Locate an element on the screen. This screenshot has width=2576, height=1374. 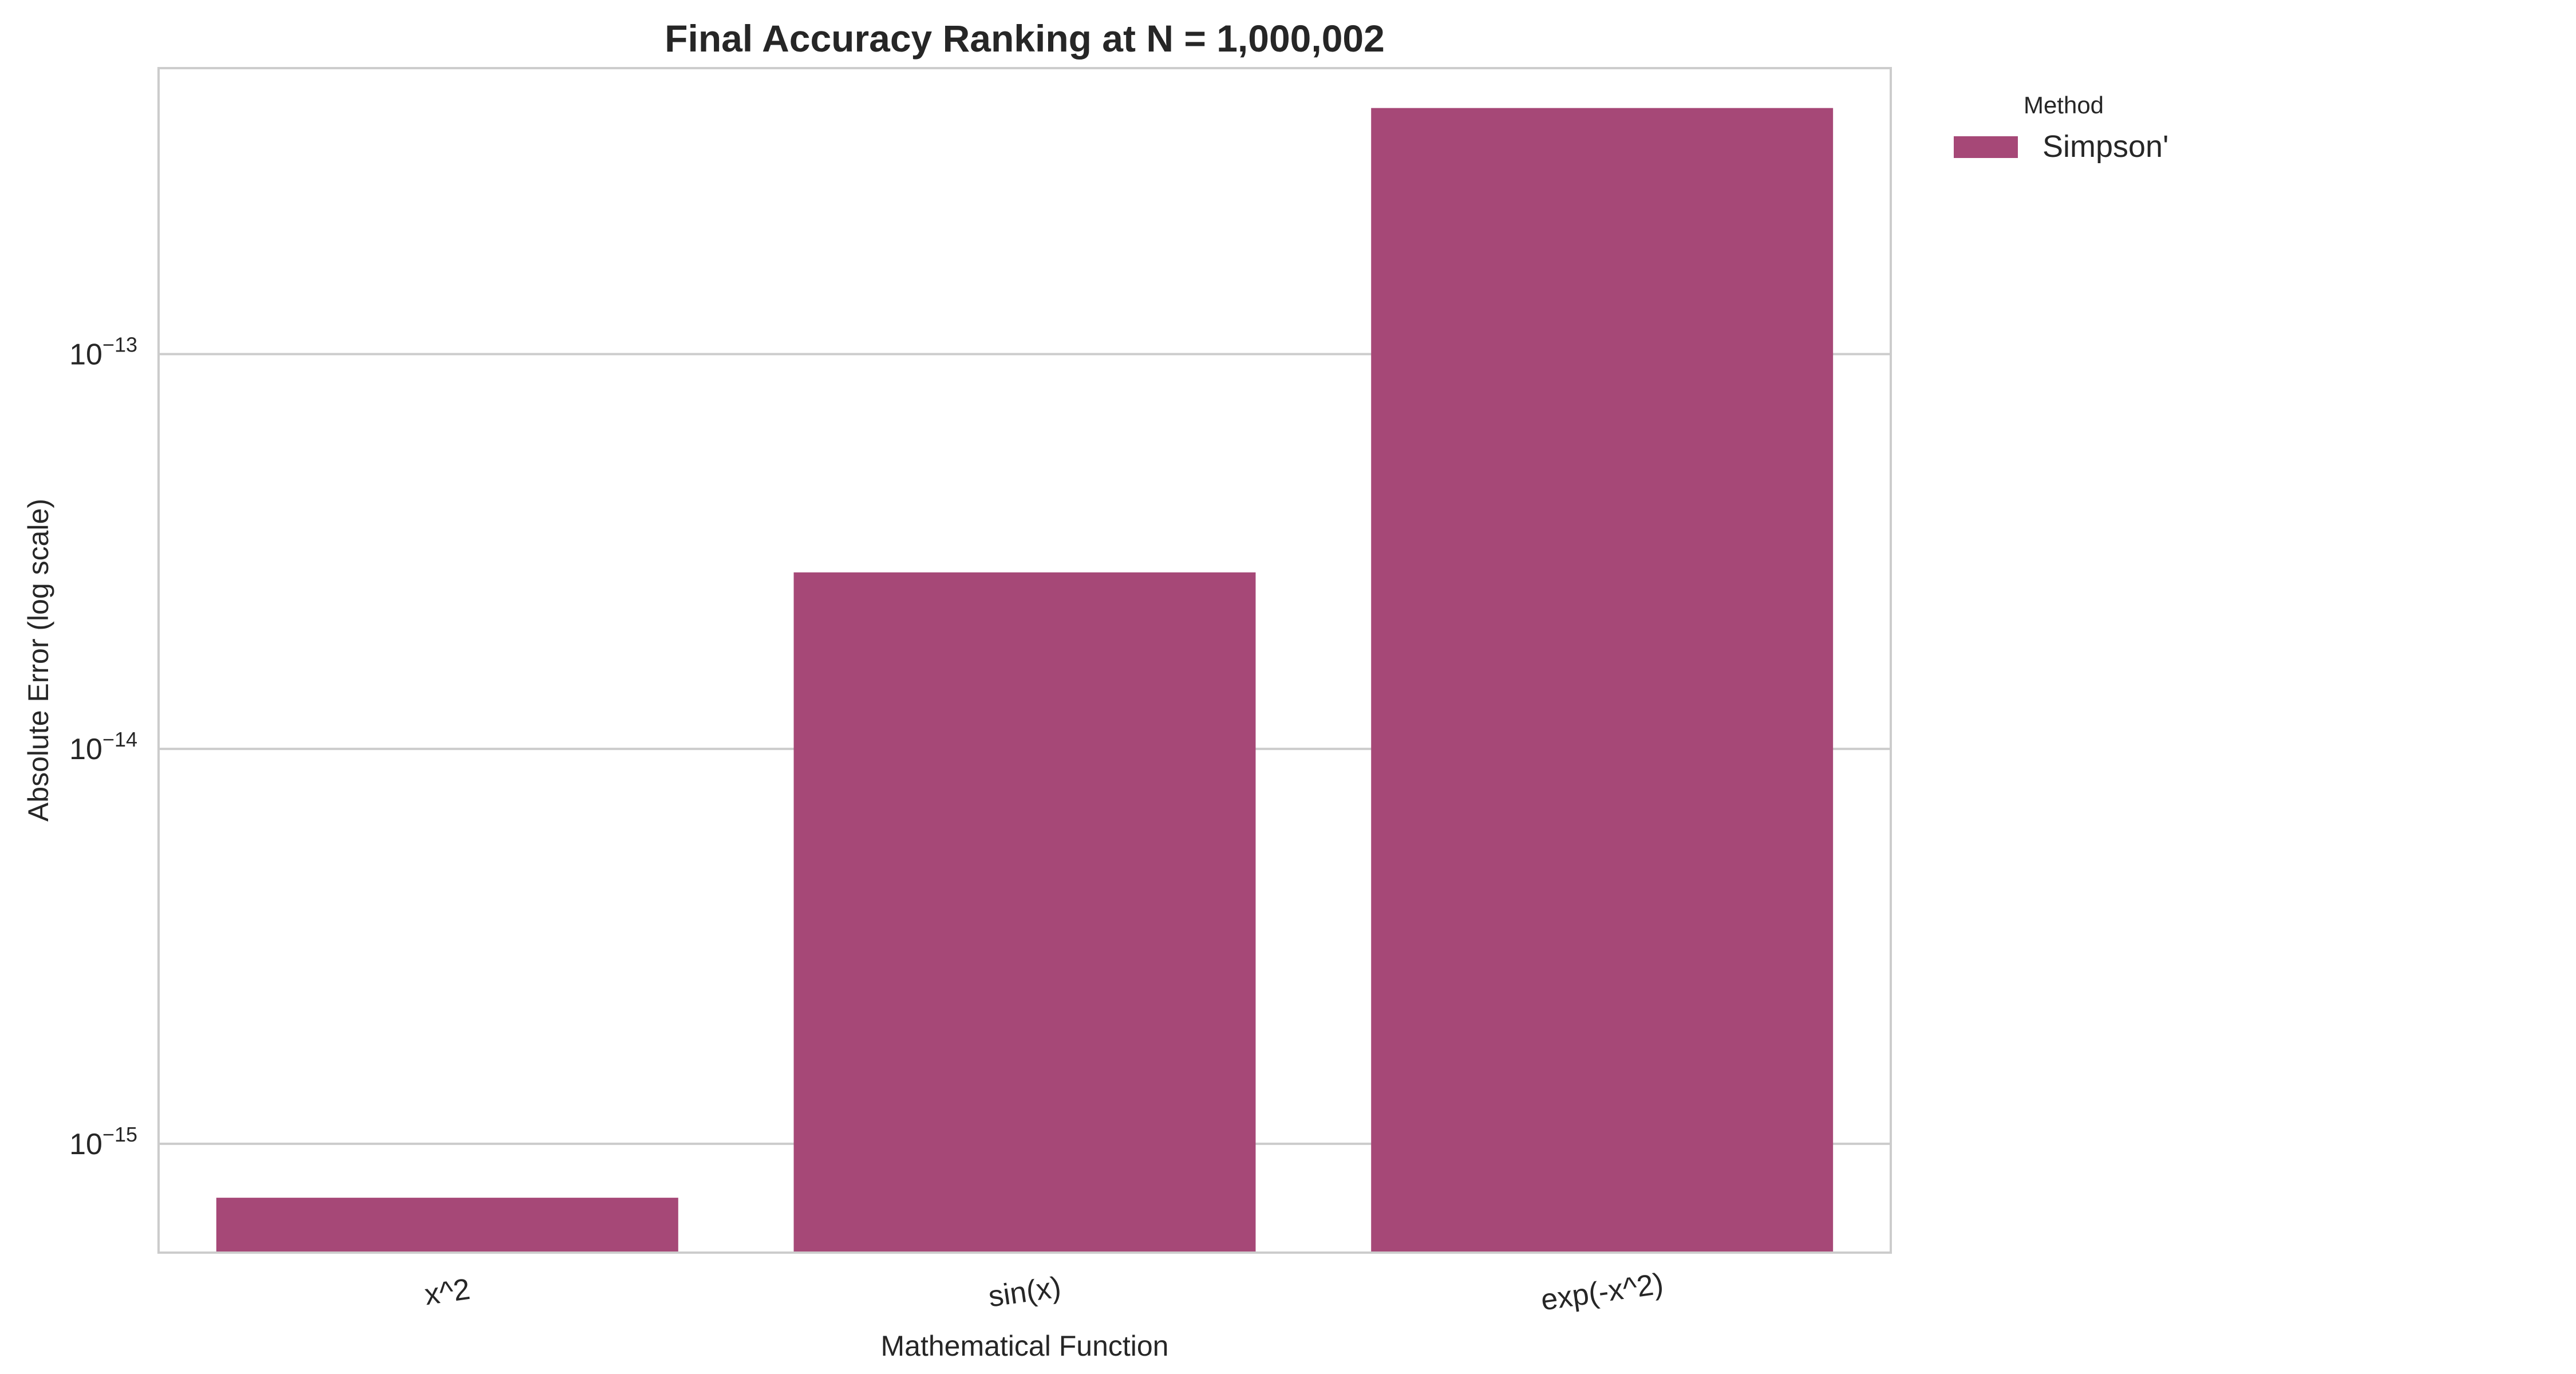
legend: Method Simpson' is located at coordinates (2061, 128).